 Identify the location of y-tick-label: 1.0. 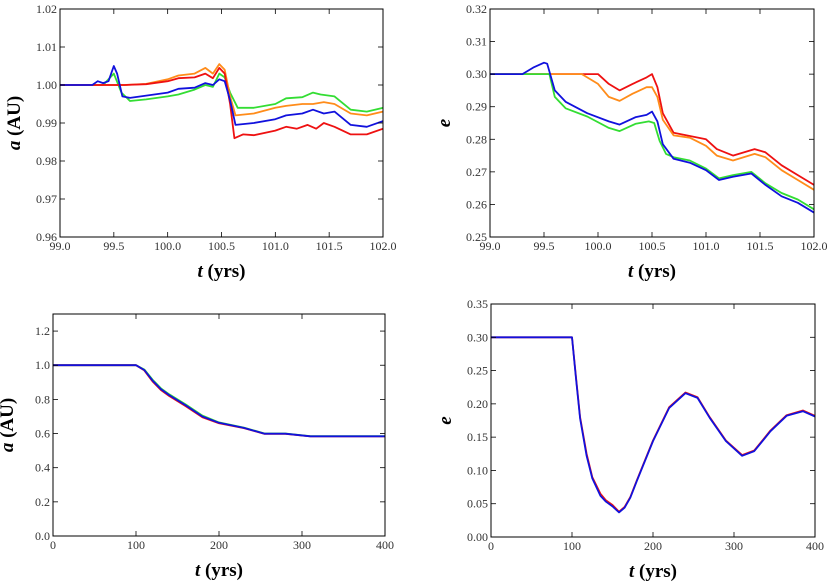
(42, 365).